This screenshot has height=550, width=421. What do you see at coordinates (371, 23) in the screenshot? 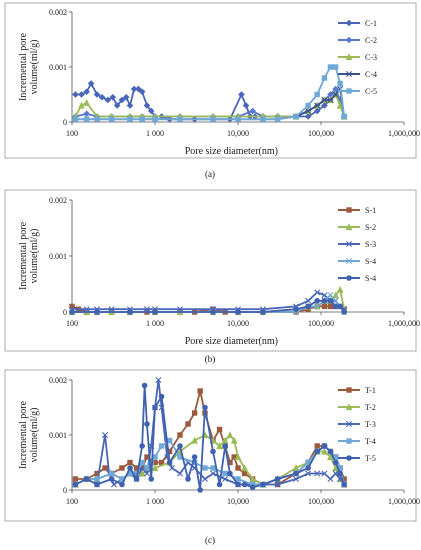
I see `legend-label: C-1` at bounding box center [371, 23].